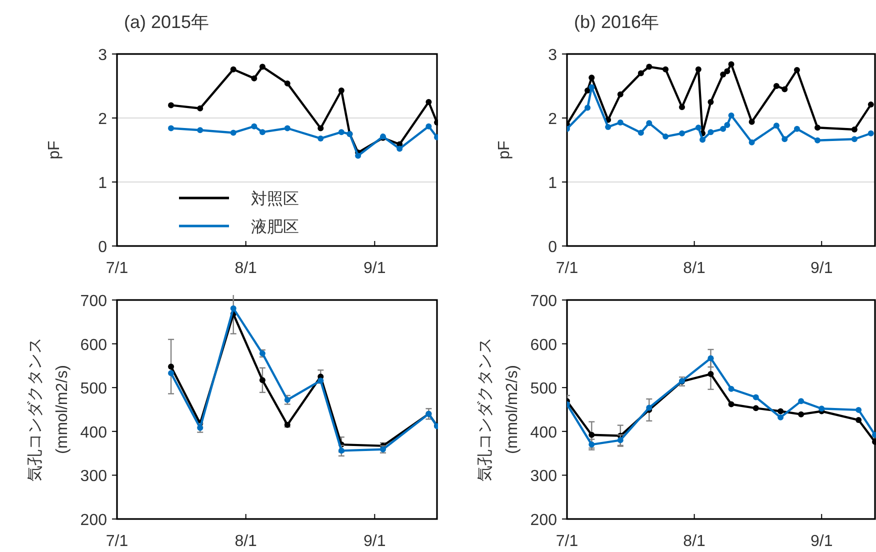  I want to click on y-tick-label: 300, so click(544, 477).